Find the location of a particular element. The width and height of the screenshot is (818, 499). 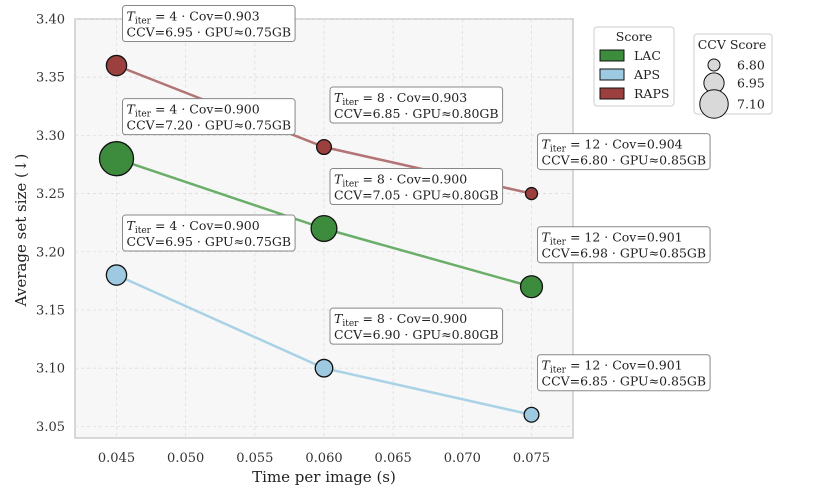

x-tick-label: 0.055 is located at coordinates (254, 458).